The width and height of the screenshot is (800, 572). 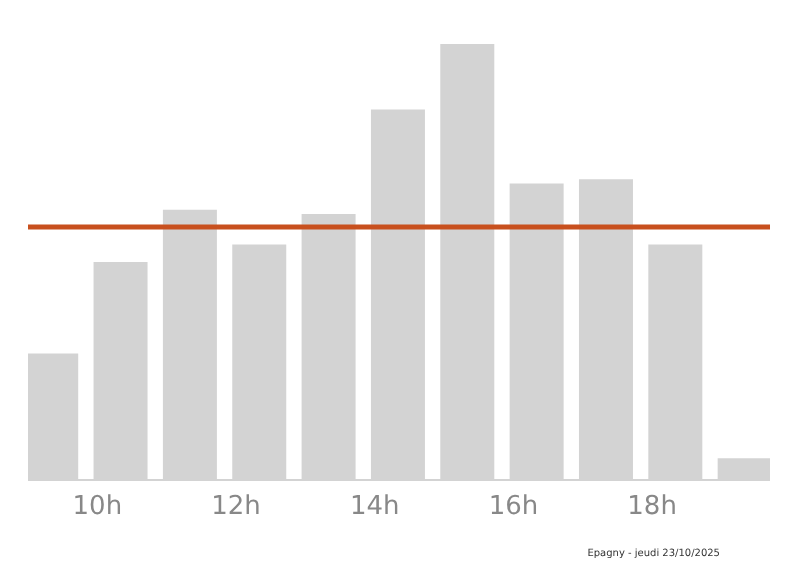 I want to click on x-tick-label: 10h, so click(x=97, y=507).